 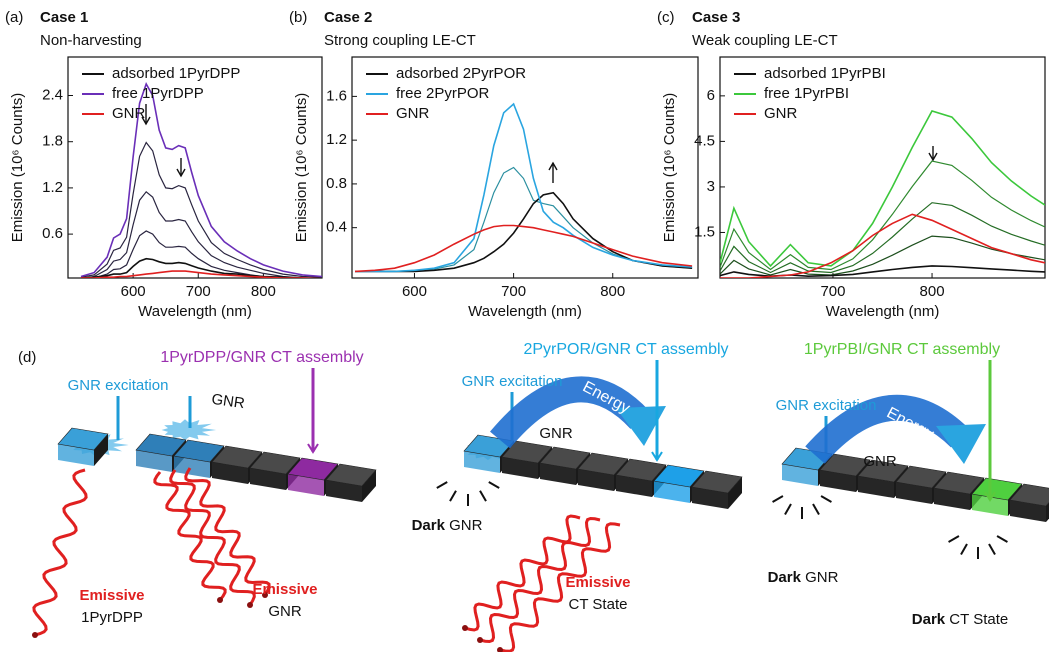 What do you see at coordinates (598, 604) in the screenshot?
I see `emissive-object: CT State` at bounding box center [598, 604].